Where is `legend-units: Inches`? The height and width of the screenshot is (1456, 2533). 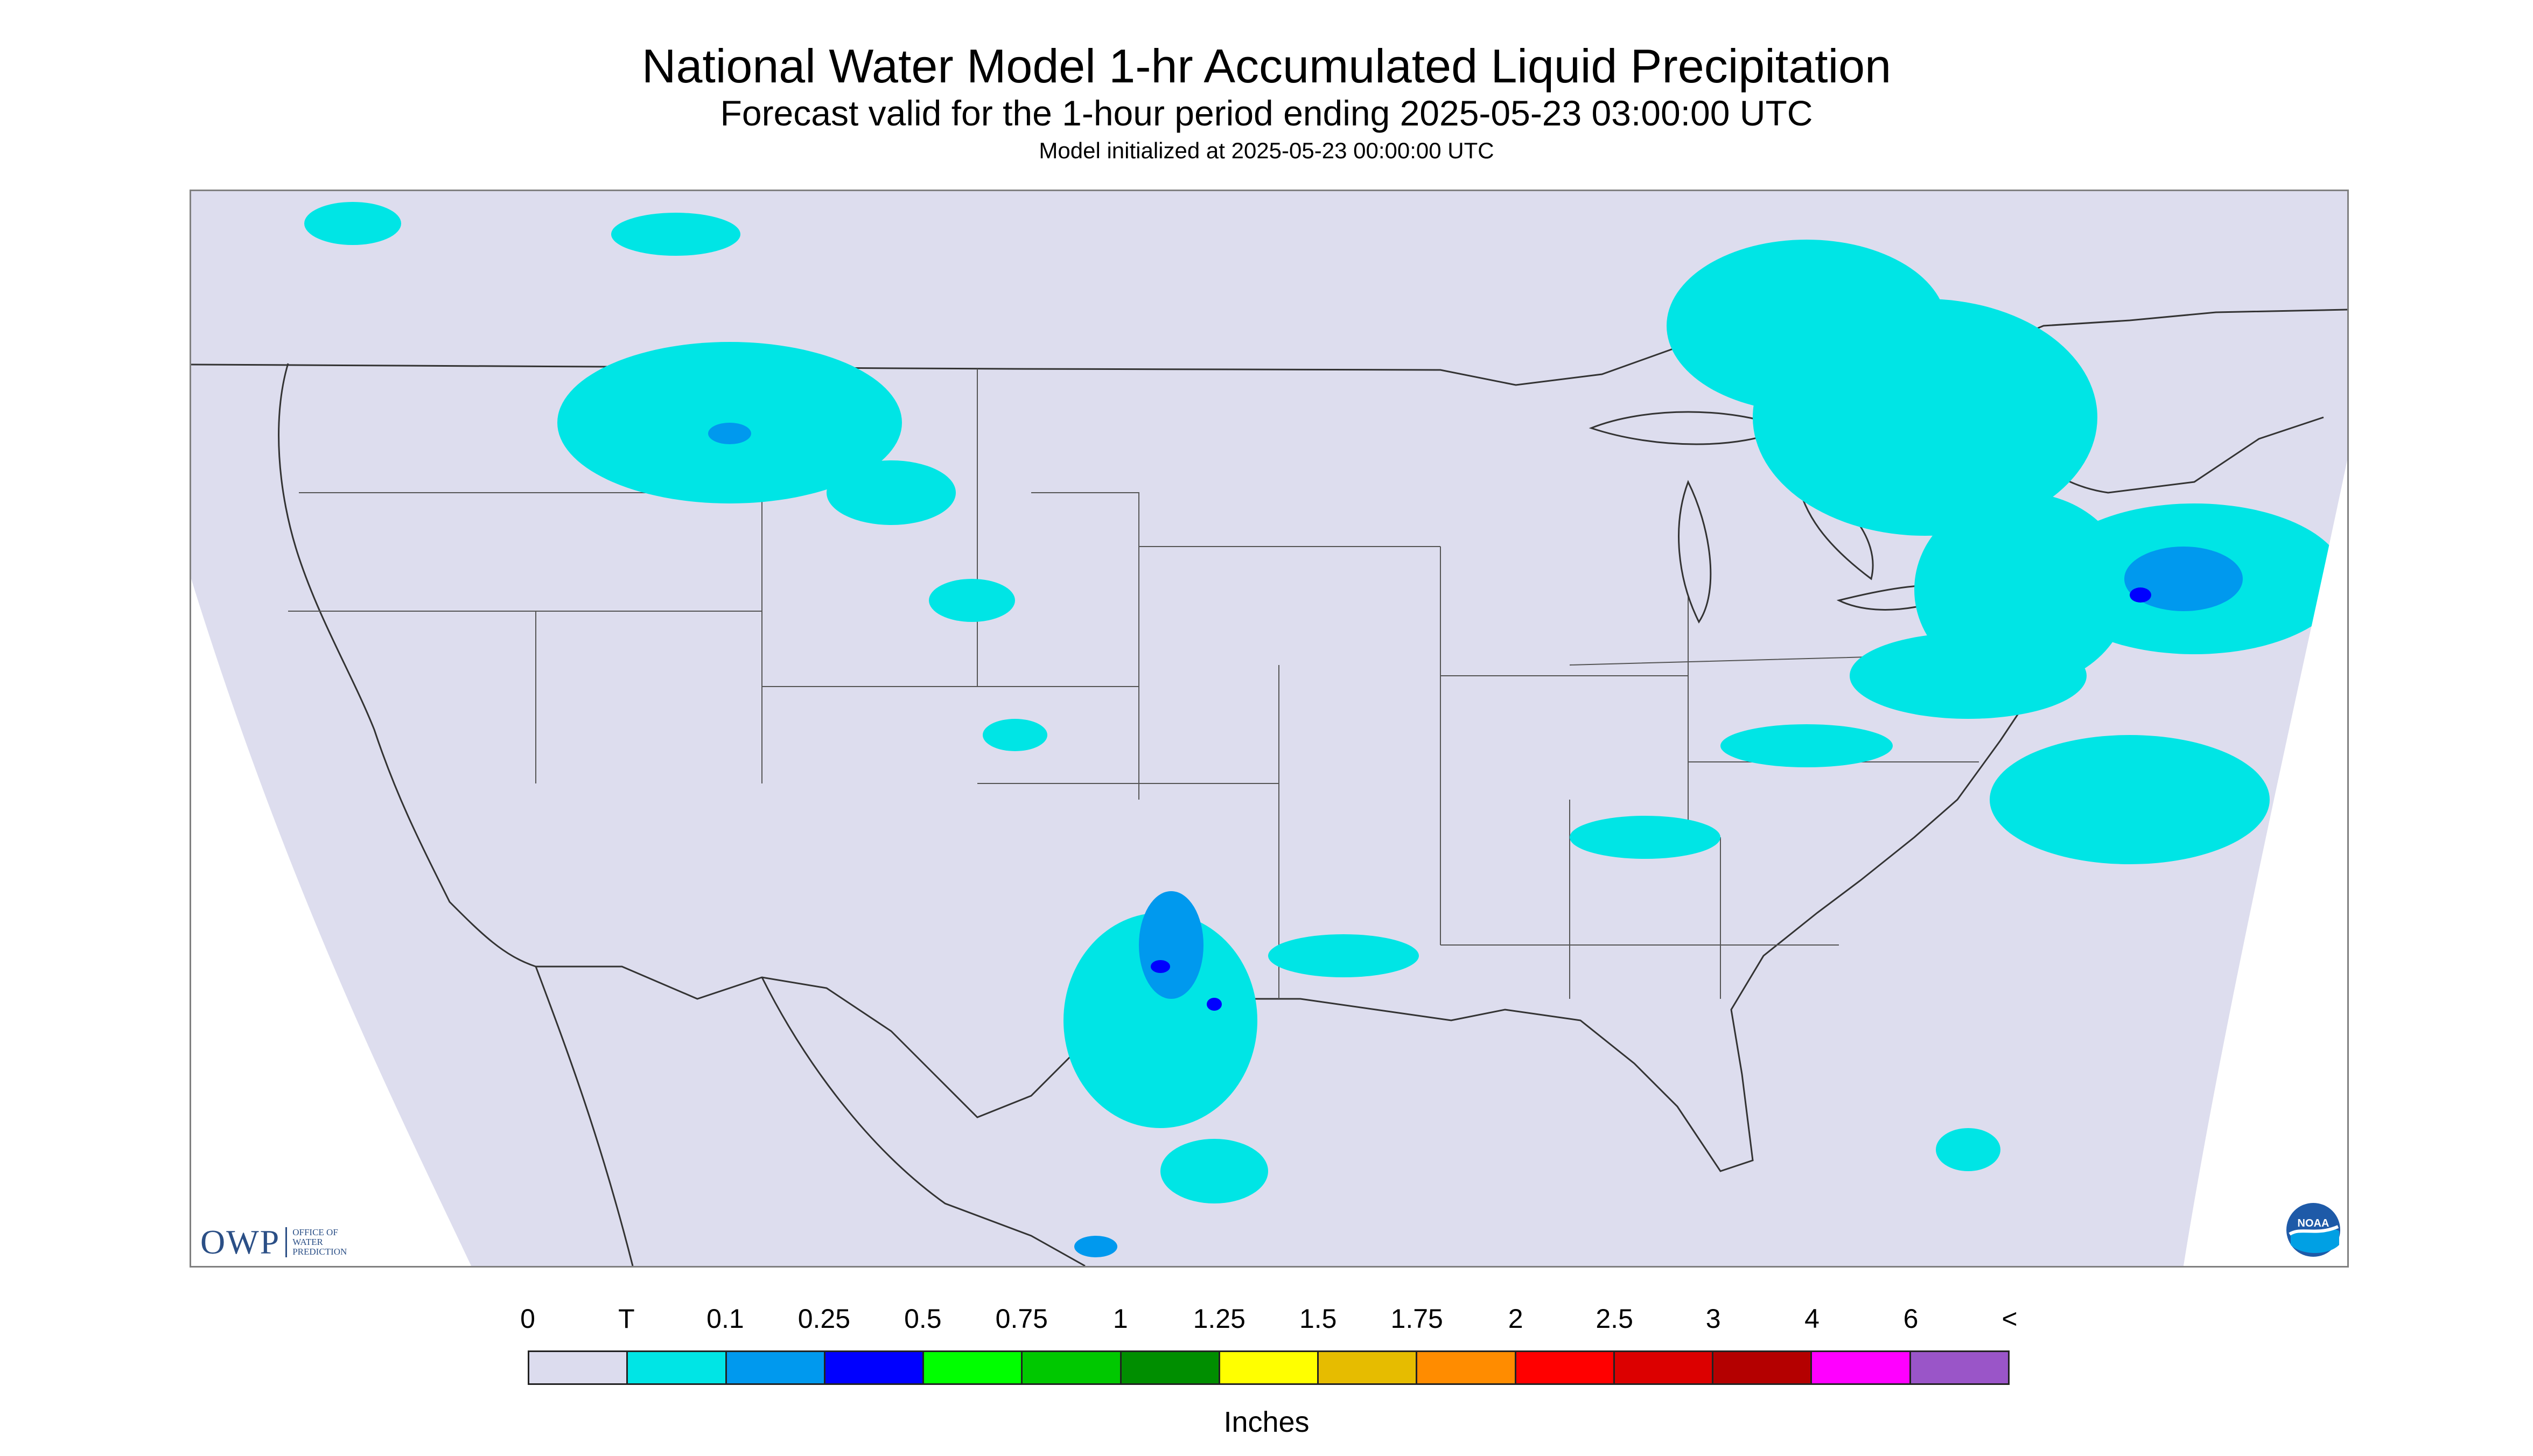 legend-units: Inches is located at coordinates (1266, 1422).